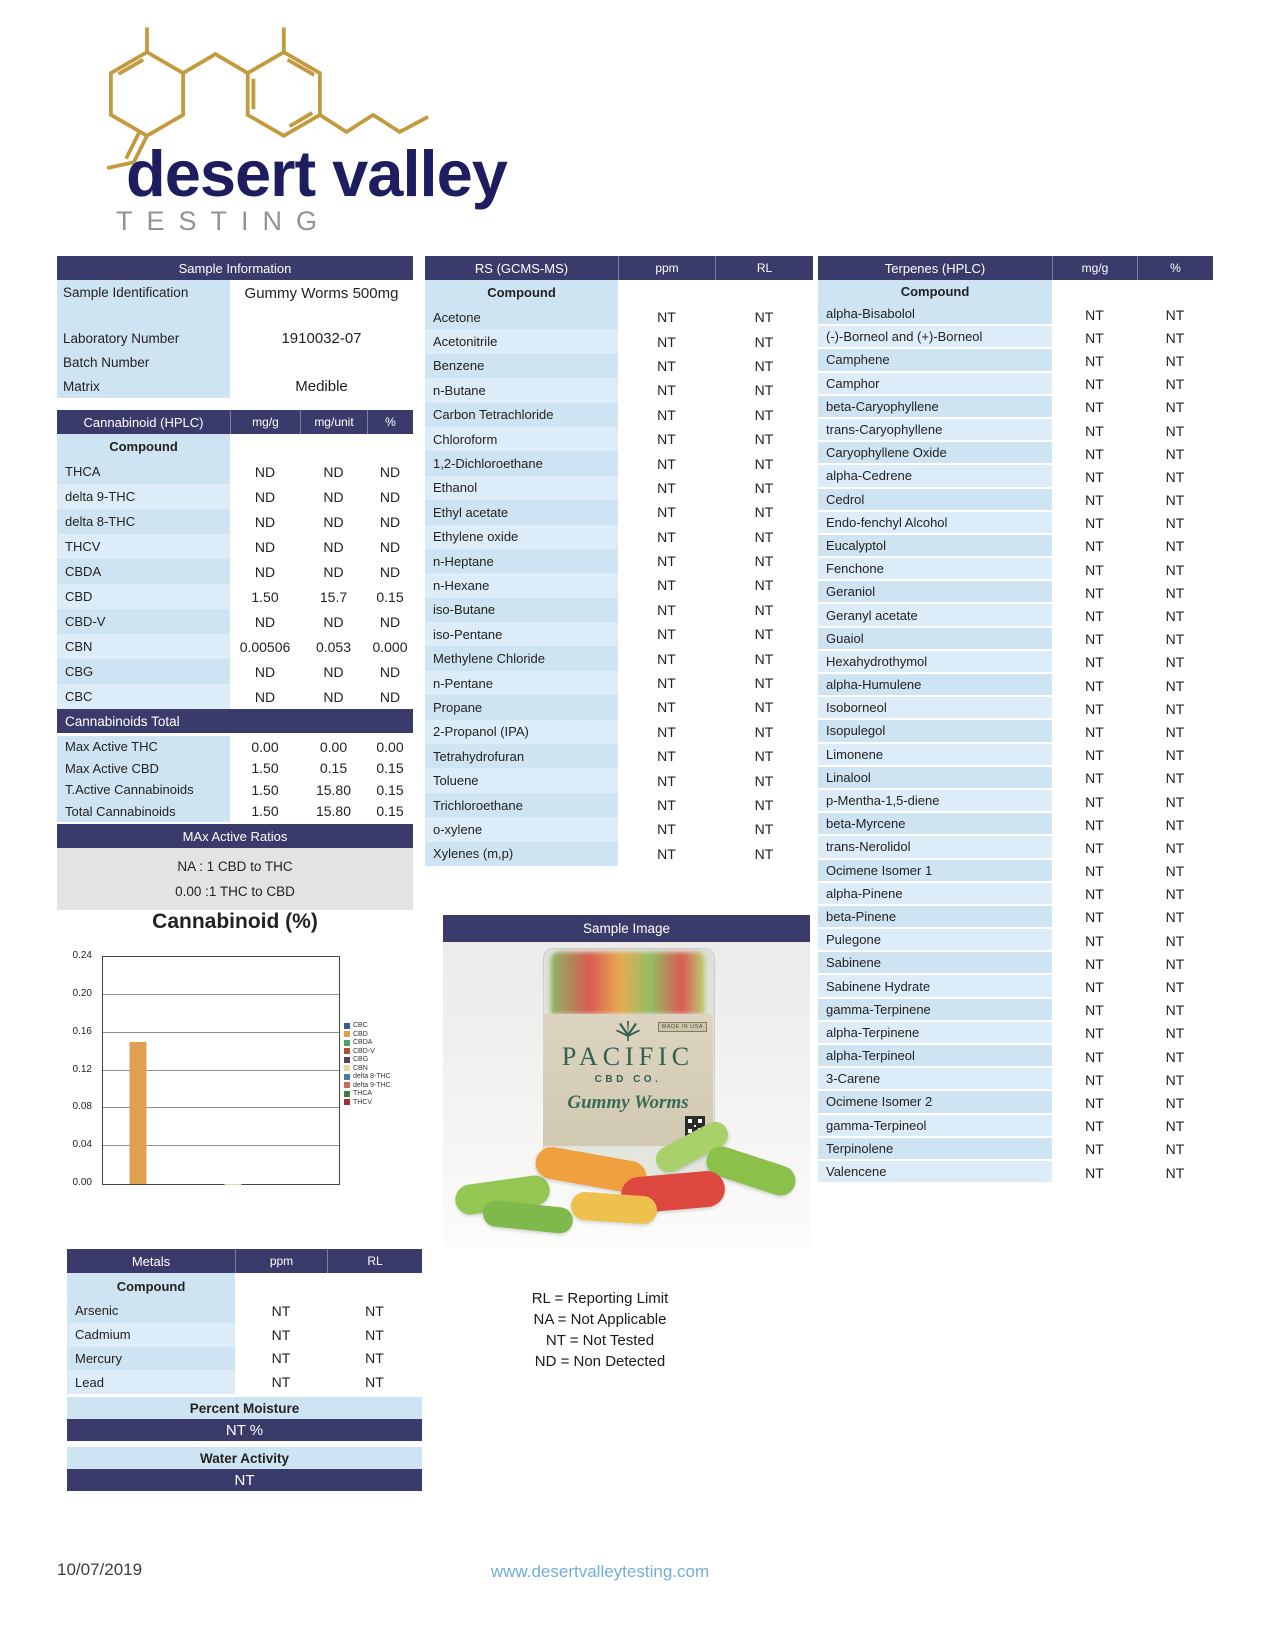 This screenshot has height=1650, width=1275. Describe the element at coordinates (235, 621) in the screenshot. I see `table-row: CBD-V ND ND ND` at that location.